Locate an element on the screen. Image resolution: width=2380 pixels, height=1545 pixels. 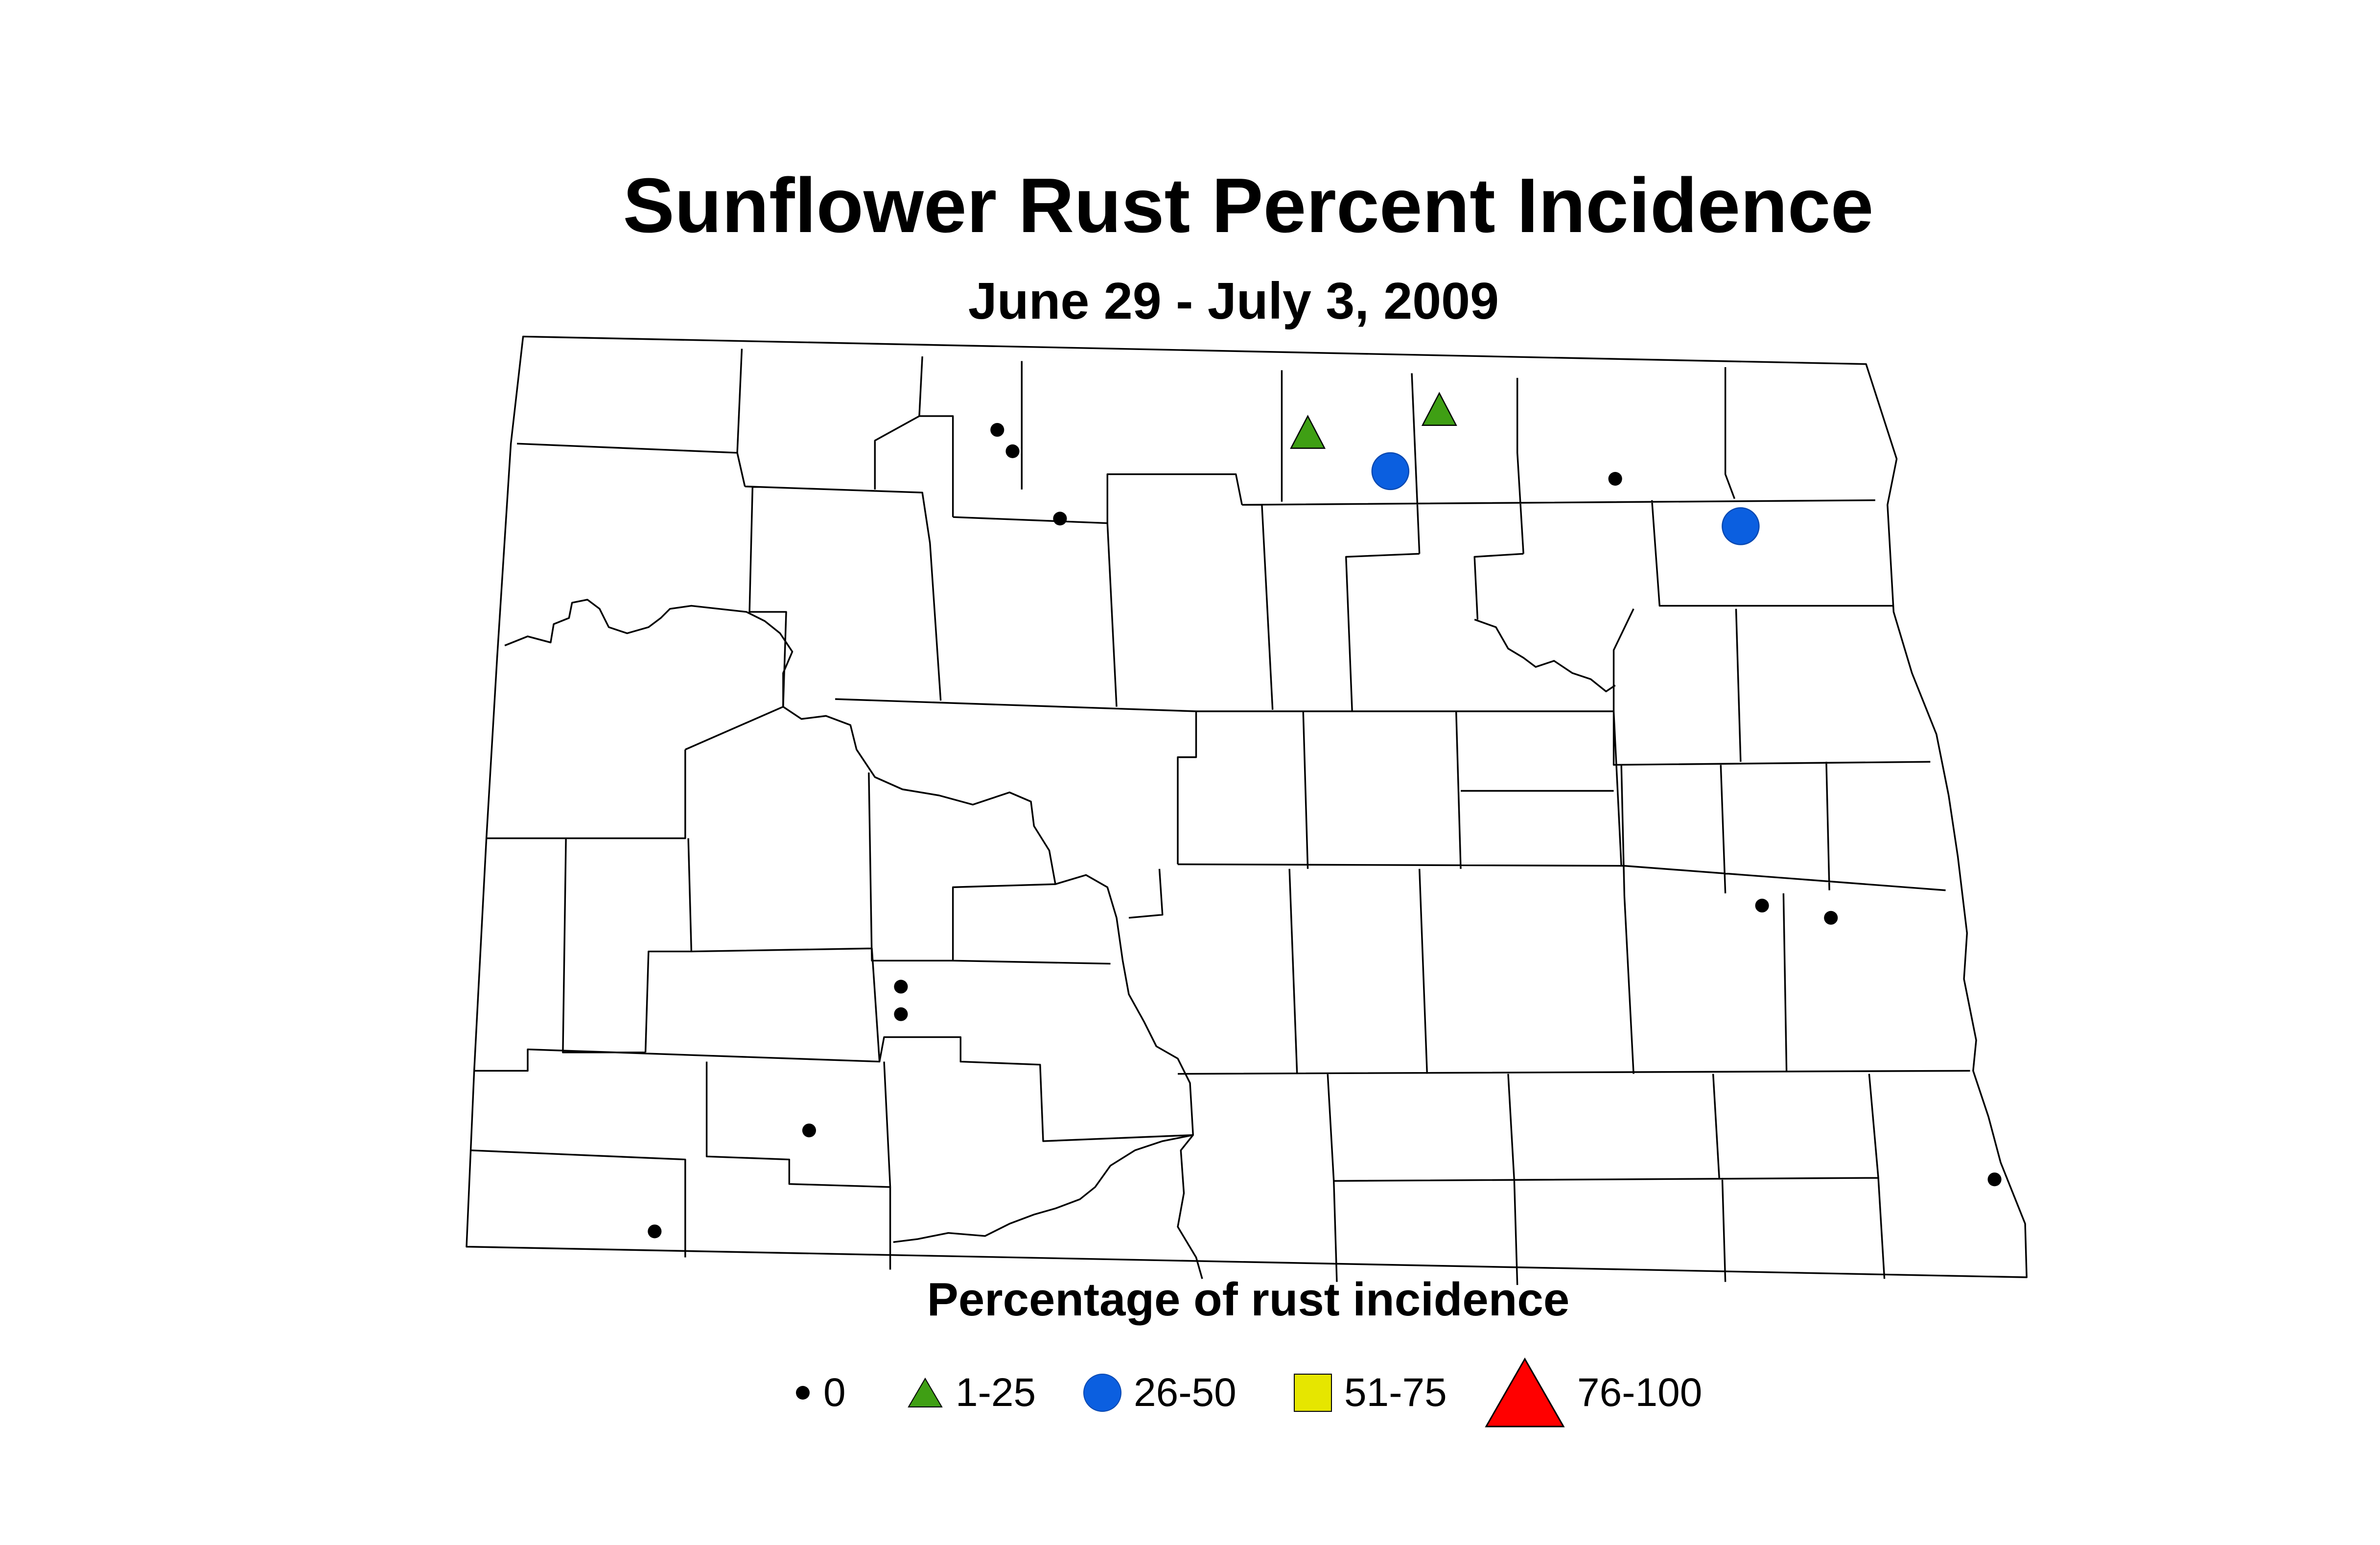
map-subtitle: June 29 - July 3, 2009 is located at coordinates (1233, 301).